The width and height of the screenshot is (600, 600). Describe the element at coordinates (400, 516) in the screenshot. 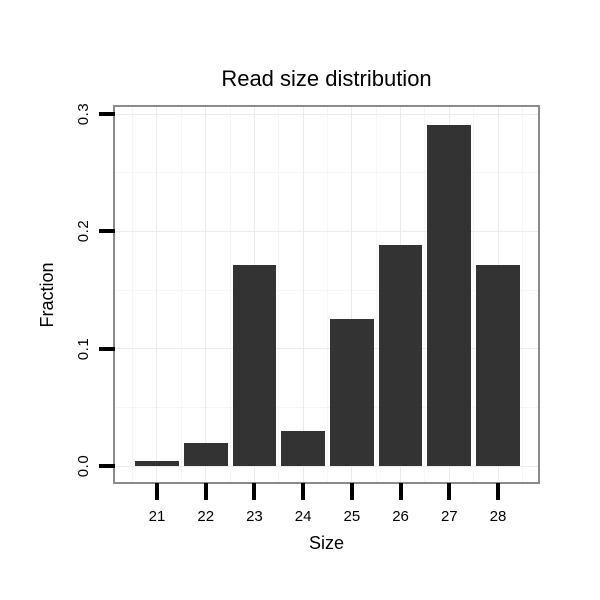

I see `x-tick-label: 26` at that location.